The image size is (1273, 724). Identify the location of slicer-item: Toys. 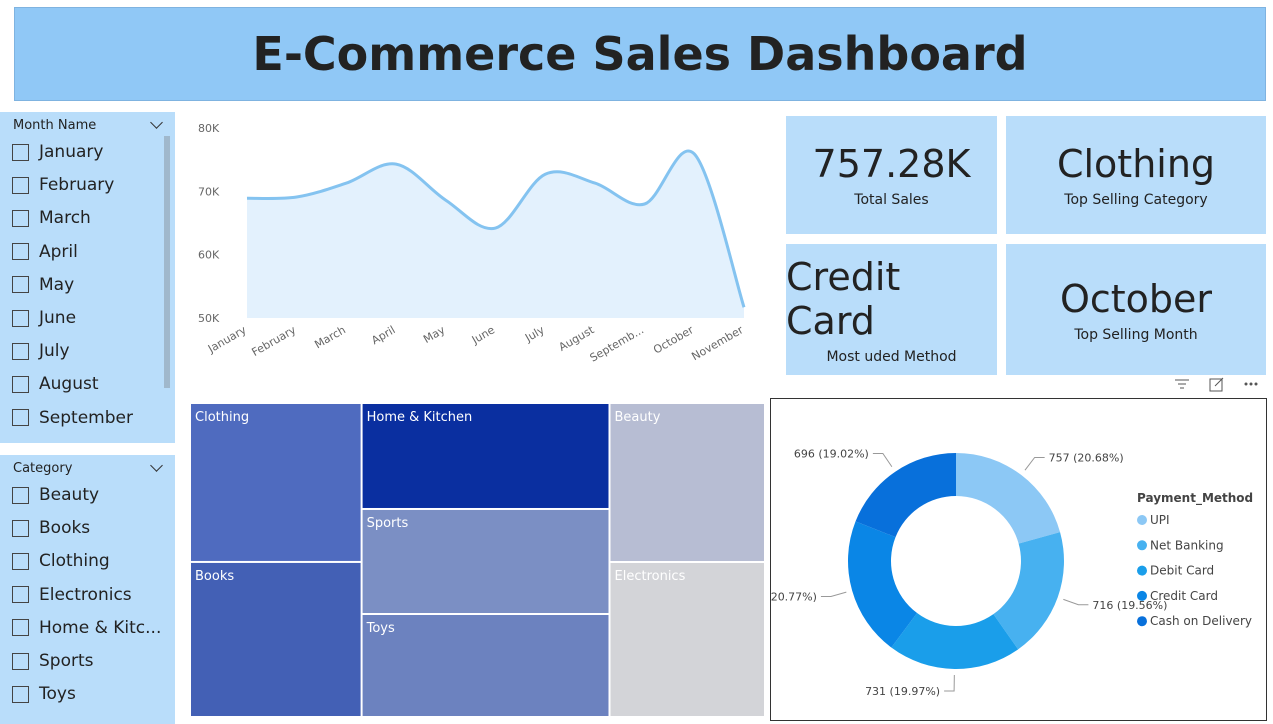
(44, 694).